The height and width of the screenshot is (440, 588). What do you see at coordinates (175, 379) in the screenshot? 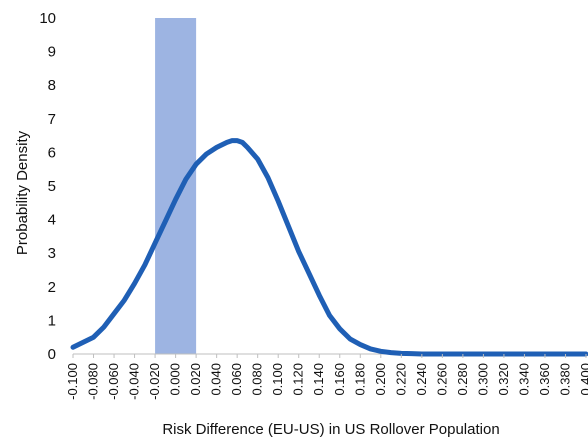
I see `x-tick-label: 0.000` at bounding box center [175, 379].